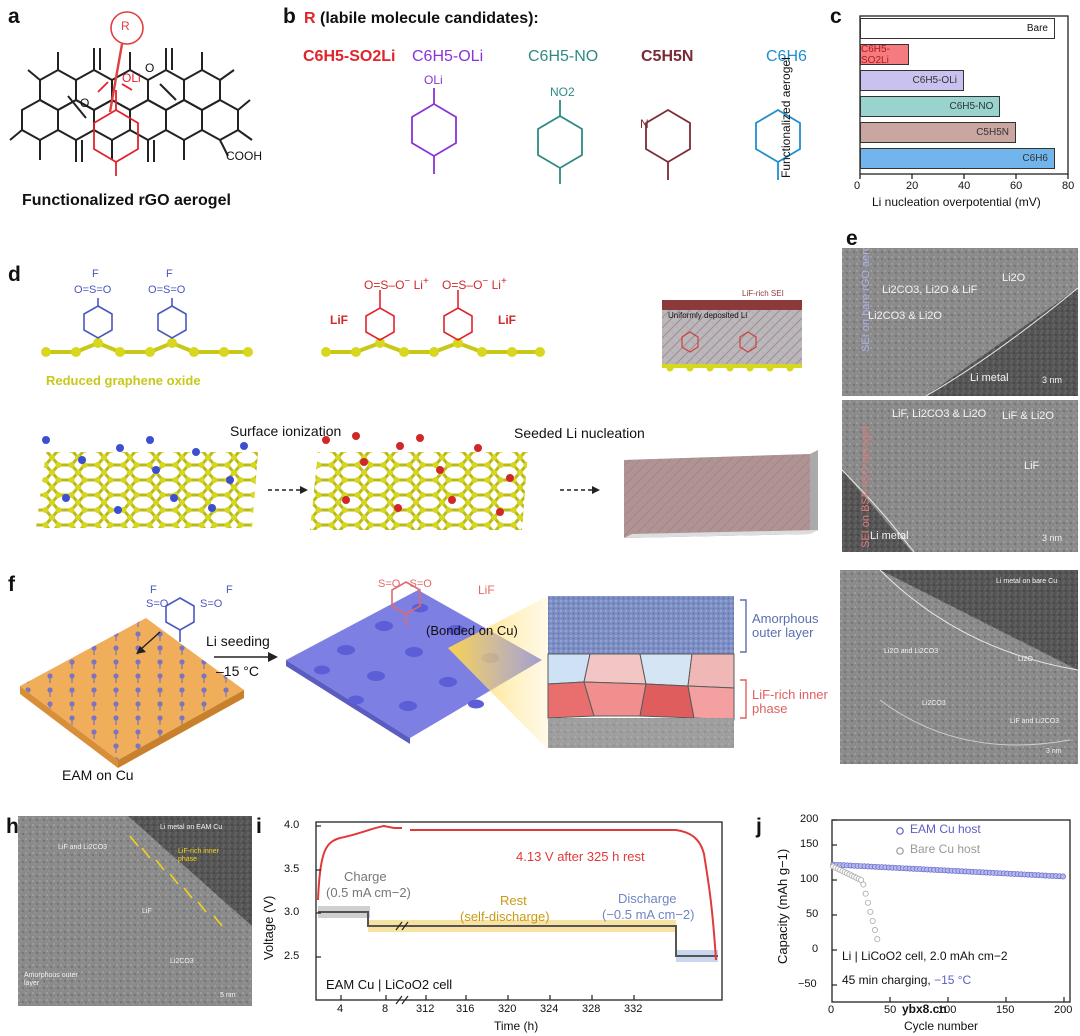  Describe the element at coordinates (939, 414) in the screenshot. I see `tem-bsf-label-1: LiF, Li2CO3 & Li2O` at that location.